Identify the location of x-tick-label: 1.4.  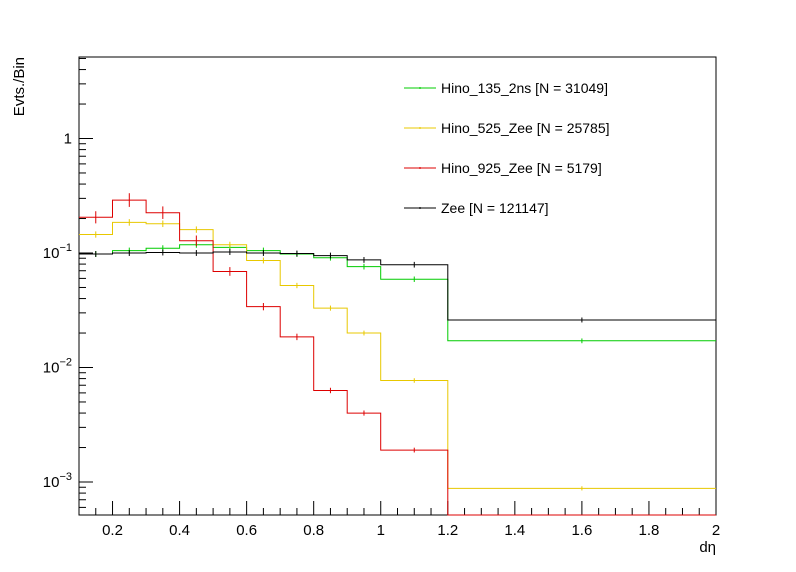
(514, 530).